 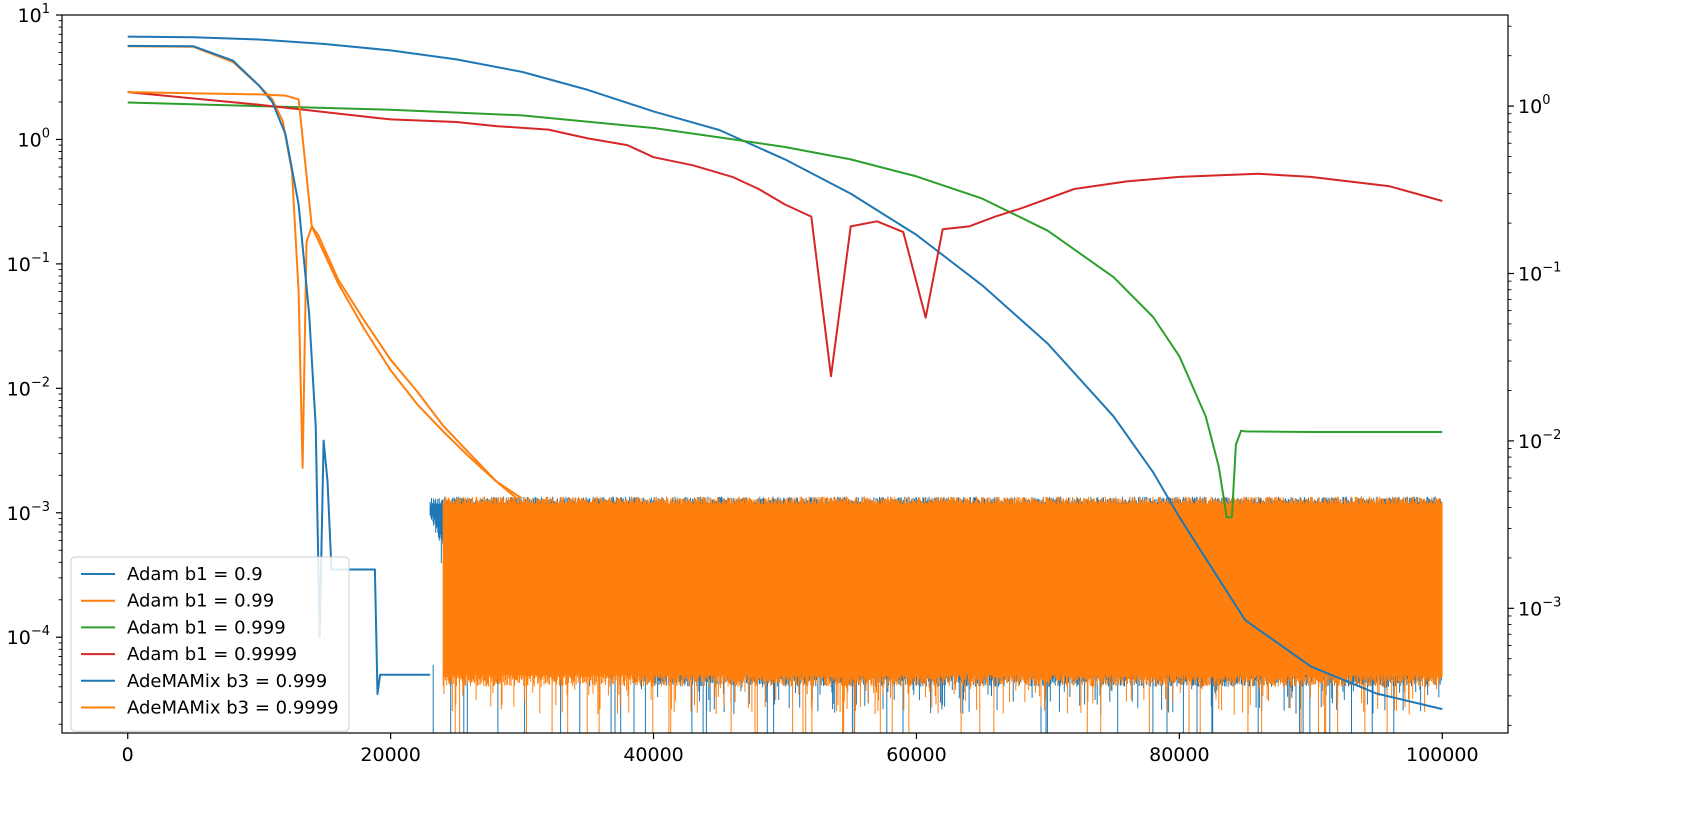 What do you see at coordinates (34, 14) in the screenshot?
I see `y-tick-label: 10¹` at bounding box center [34, 14].